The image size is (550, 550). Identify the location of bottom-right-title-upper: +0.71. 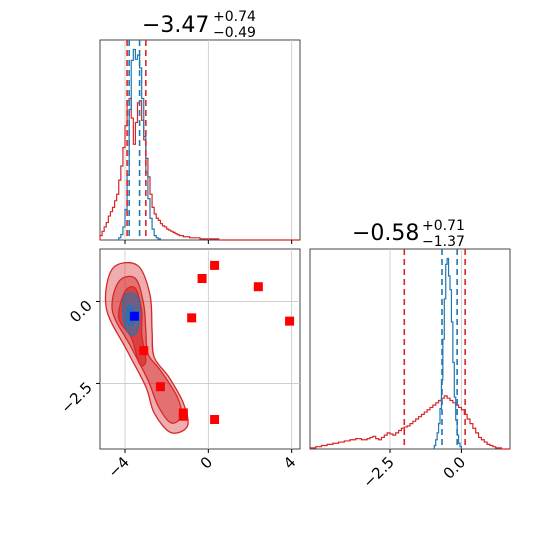
(443, 226).